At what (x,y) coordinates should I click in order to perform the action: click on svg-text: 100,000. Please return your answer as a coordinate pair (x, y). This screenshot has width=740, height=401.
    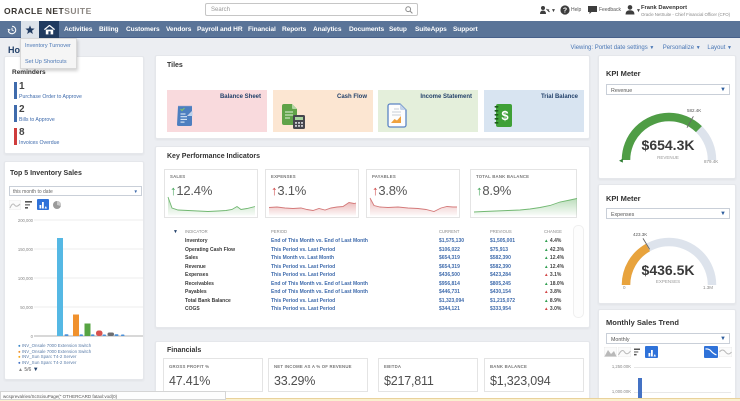
    Looking at the image, I should click on (26, 278).